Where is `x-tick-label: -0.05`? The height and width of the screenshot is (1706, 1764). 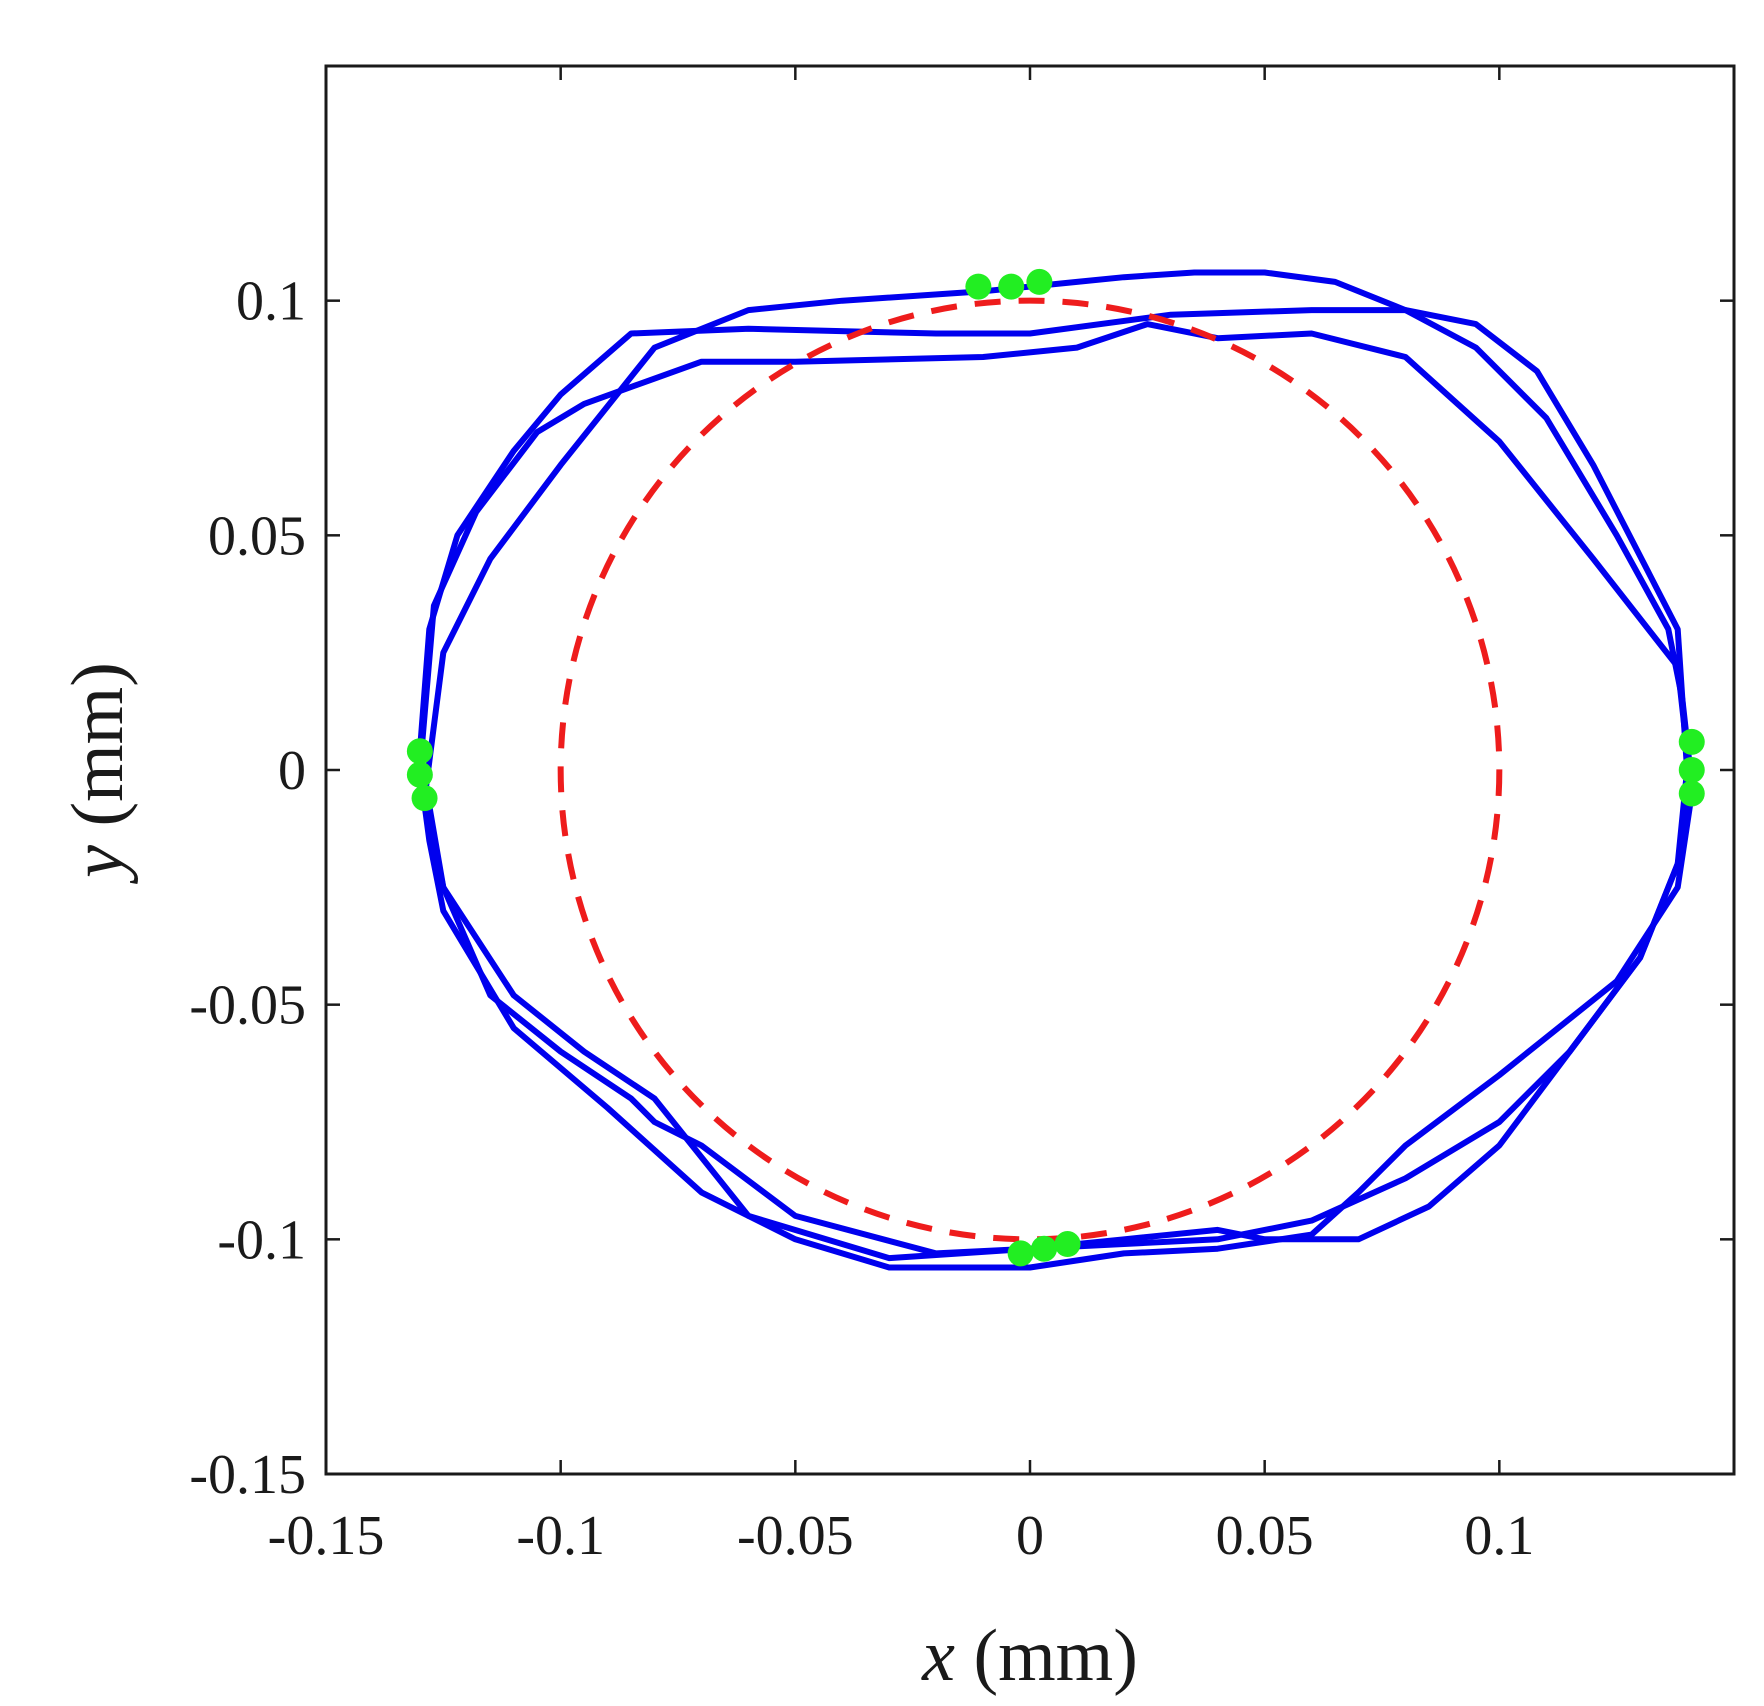 x-tick-label: -0.05 is located at coordinates (795, 1536).